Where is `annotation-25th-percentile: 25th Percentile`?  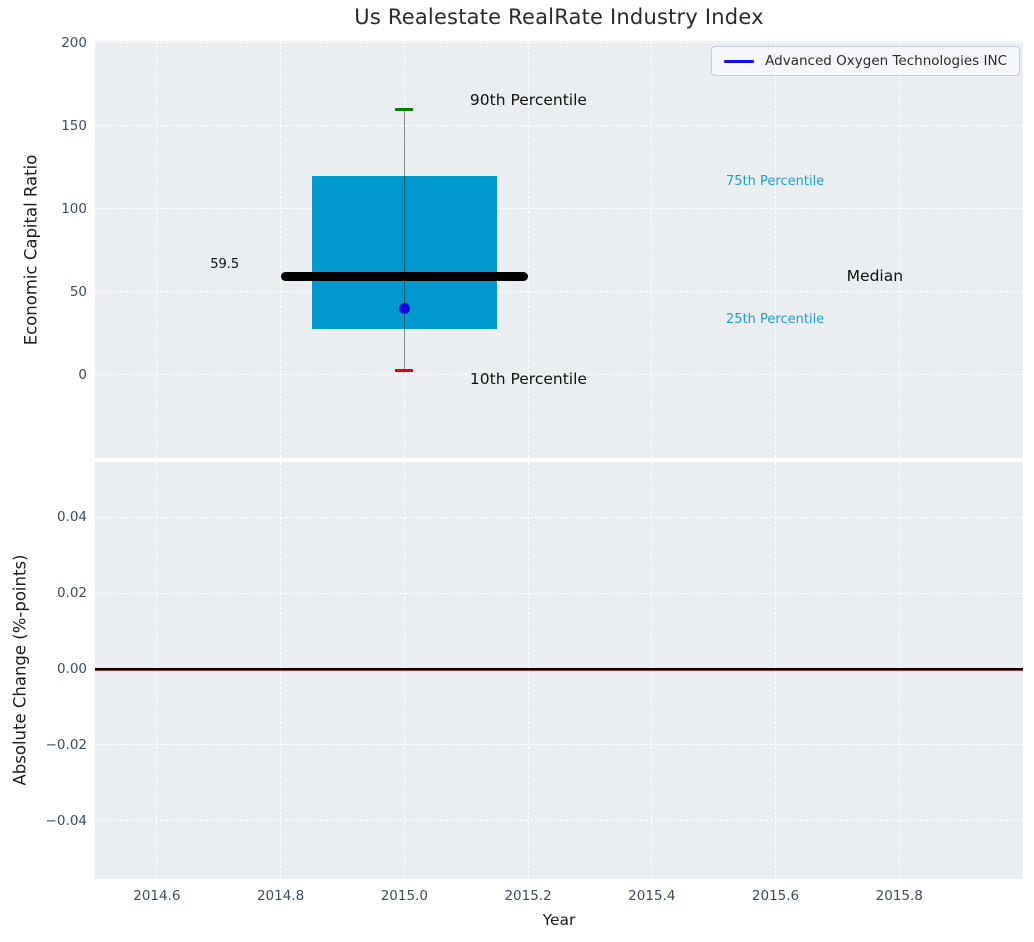
annotation-25th-percentile: 25th Percentile is located at coordinates (775, 319).